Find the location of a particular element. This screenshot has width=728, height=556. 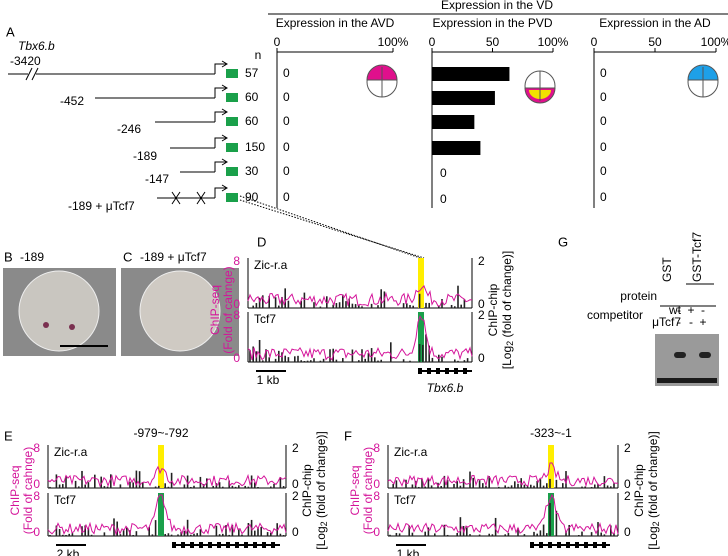

n-header: n is located at coordinates (258, 55).